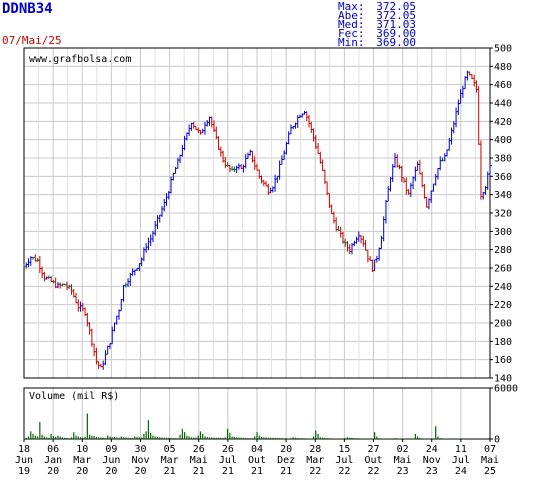 The height and width of the screenshot is (490, 545). Describe the element at coordinates (503, 232) in the screenshot. I see `price-tick-label: 300` at that location.